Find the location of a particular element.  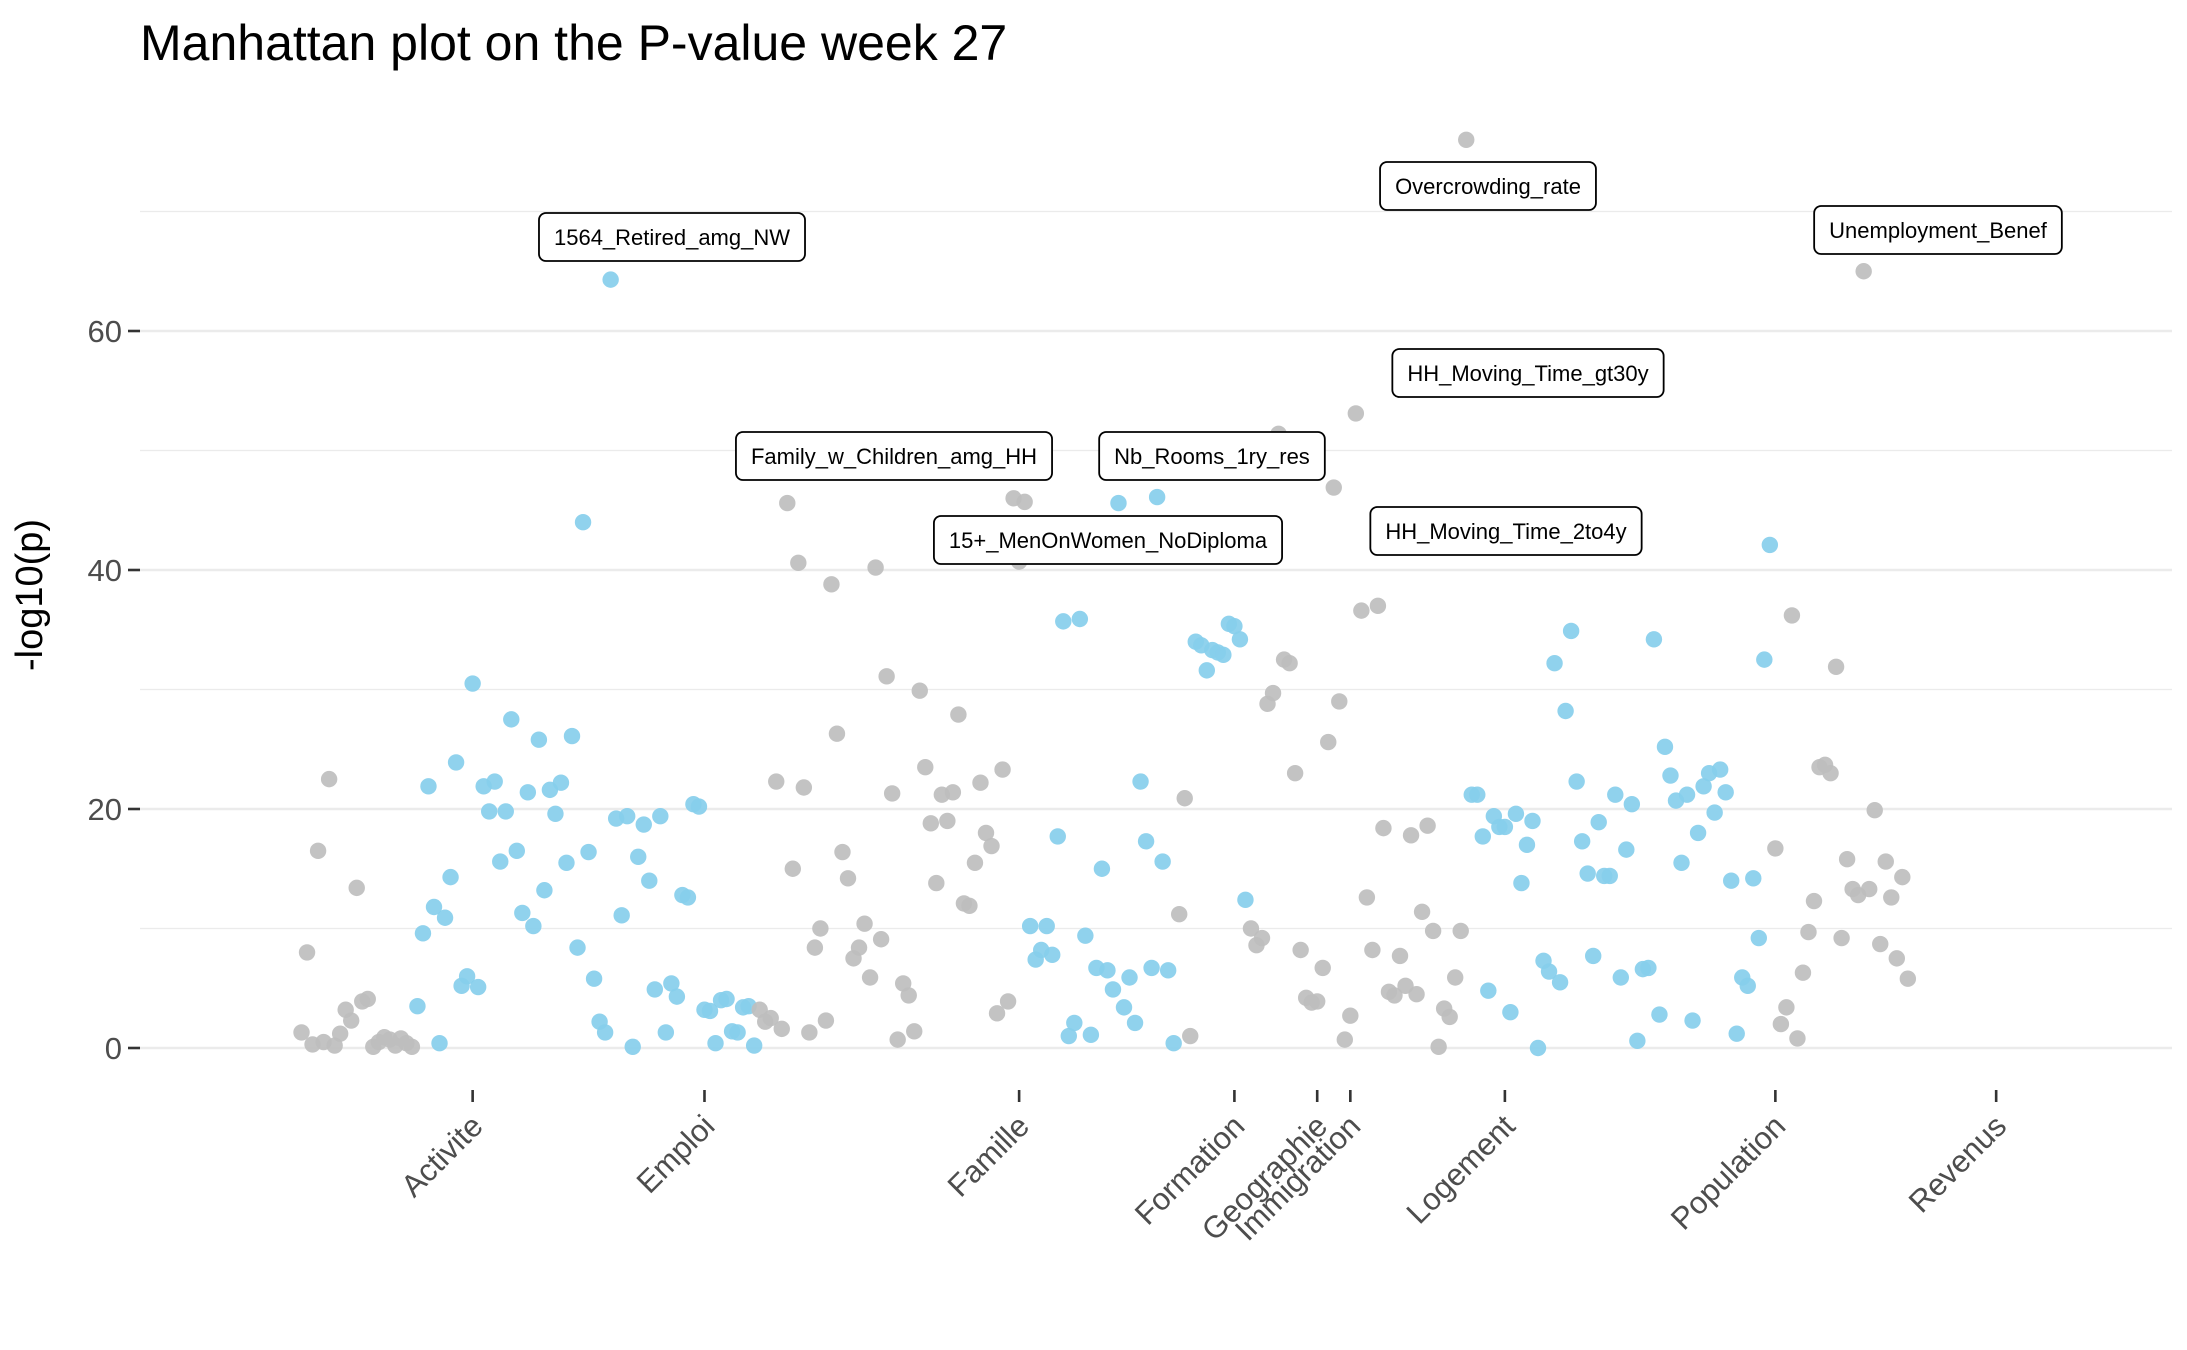

point-annotation: HH_Moving_Time_2to4y is located at coordinates (1506, 531).